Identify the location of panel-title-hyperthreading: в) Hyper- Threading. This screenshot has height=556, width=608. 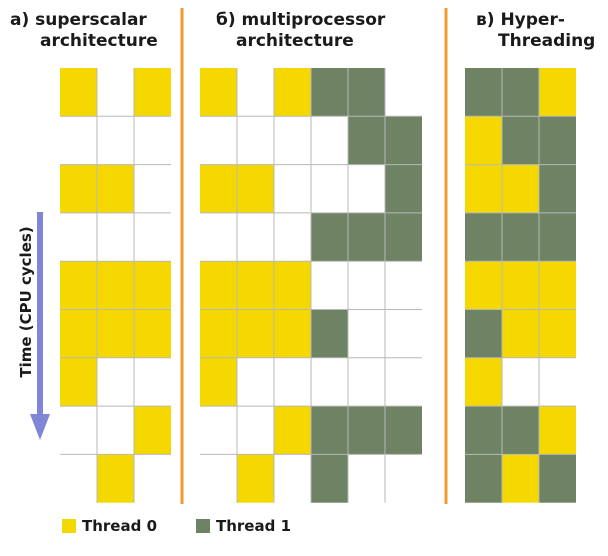
(535, 31).